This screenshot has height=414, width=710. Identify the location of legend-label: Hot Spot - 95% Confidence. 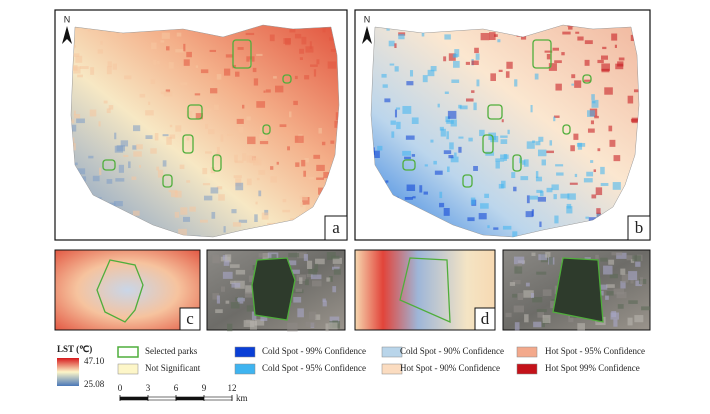
(595, 351).